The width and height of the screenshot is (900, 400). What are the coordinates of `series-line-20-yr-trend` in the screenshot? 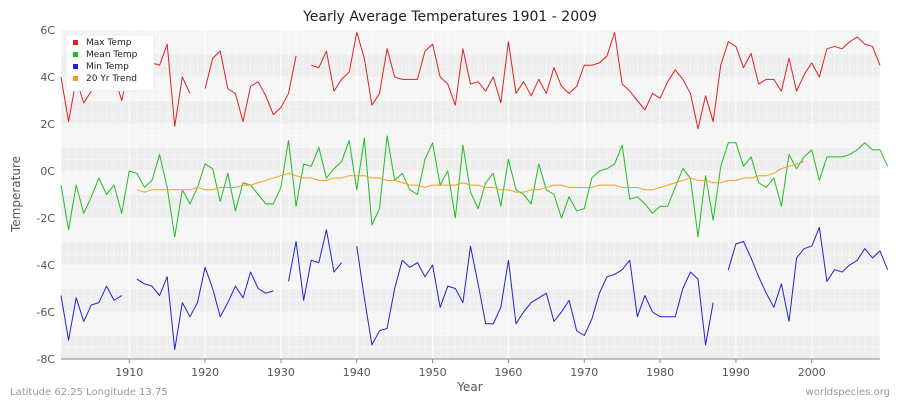 It's located at (470, 177).